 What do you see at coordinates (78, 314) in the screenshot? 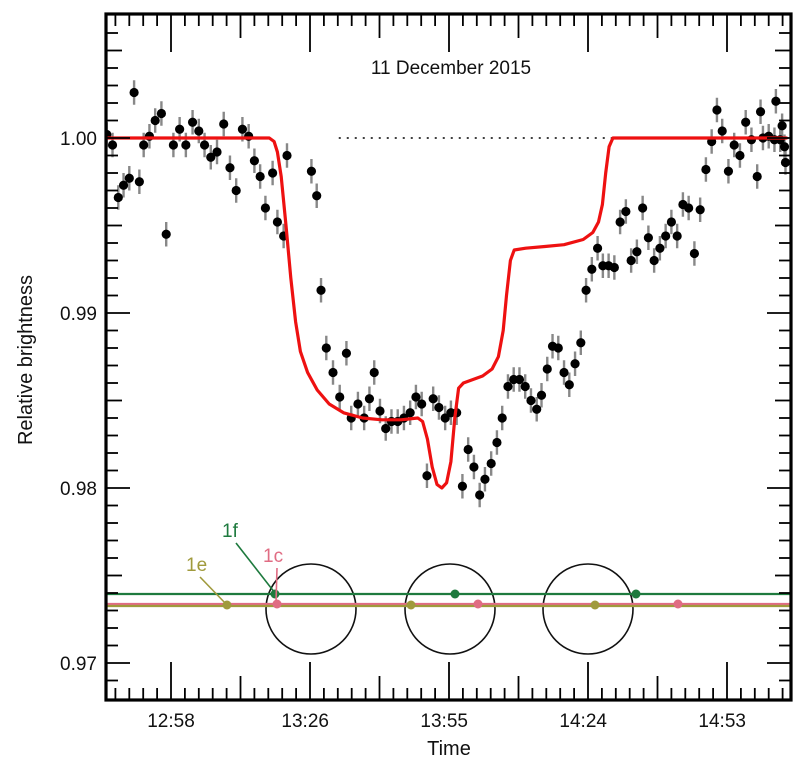
I see `y-tick-label: 0.99` at bounding box center [78, 314].